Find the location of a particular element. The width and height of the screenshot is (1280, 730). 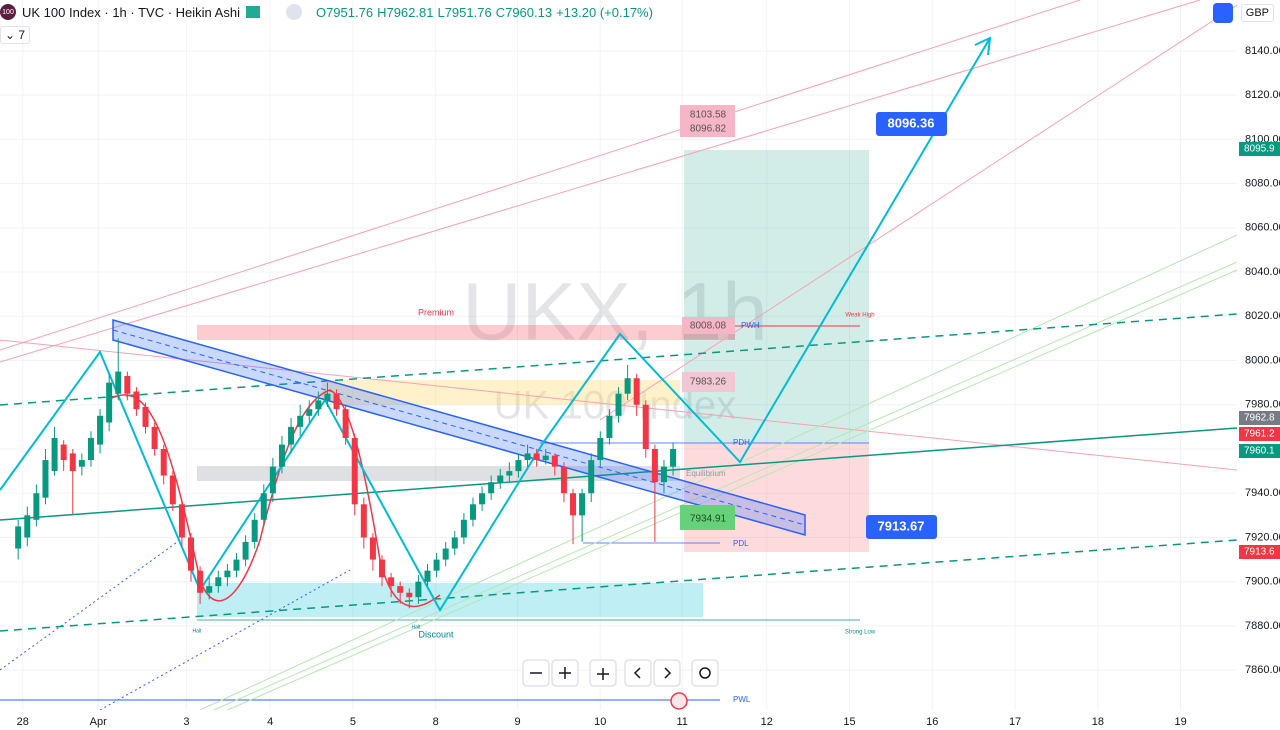

x-tick-label: 17 is located at coordinates (1015, 722).